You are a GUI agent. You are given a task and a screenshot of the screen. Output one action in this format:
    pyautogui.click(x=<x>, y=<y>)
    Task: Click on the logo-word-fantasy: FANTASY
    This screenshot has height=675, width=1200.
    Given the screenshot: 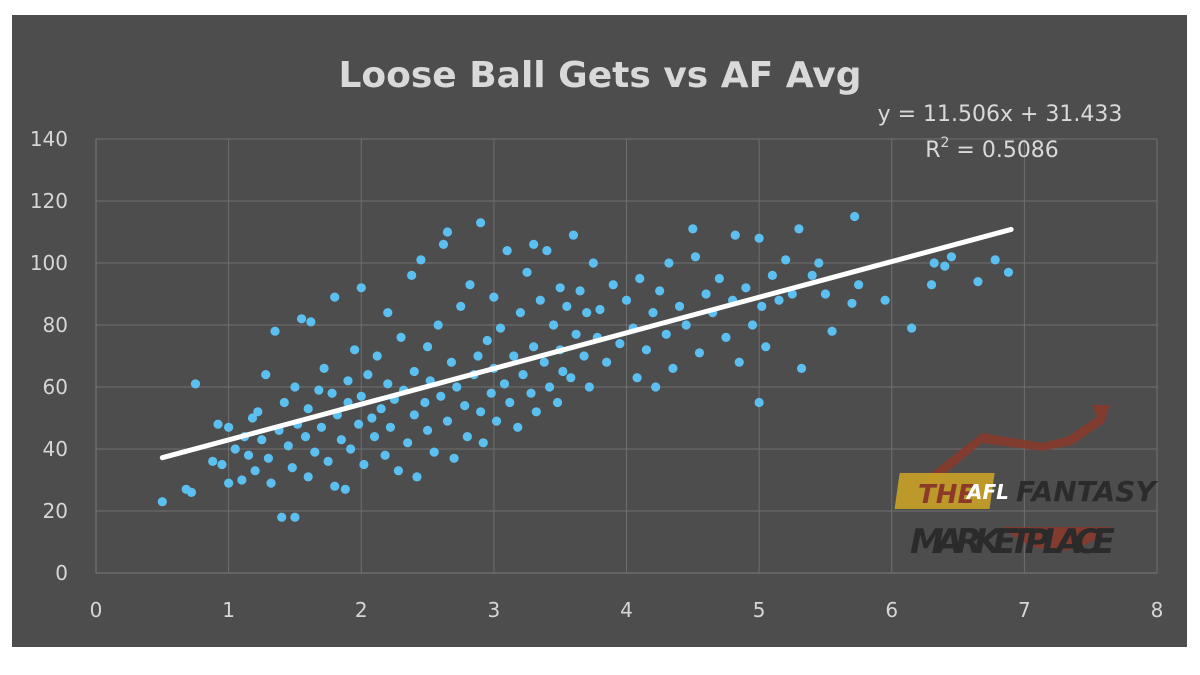 What is the action you would take?
    pyautogui.click(x=1087, y=491)
    